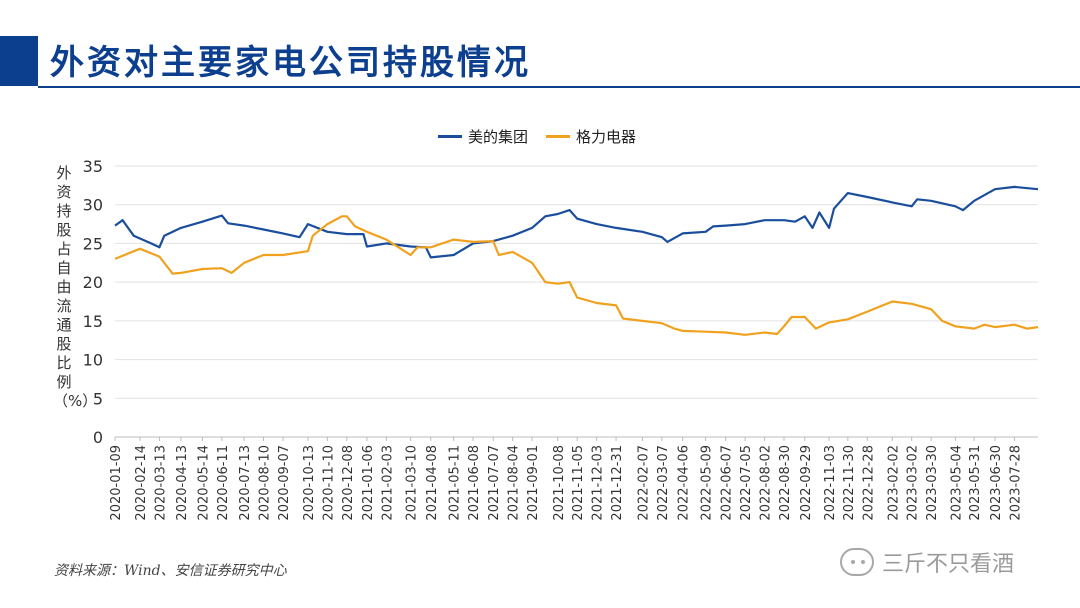  Describe the element at coordinates (19, 61) in the screenshot. I see `title-accent-bar` at that location.